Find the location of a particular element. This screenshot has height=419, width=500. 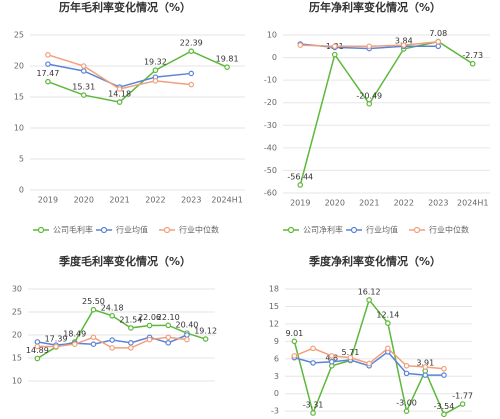

y-tick-label: 5 is located at coordinates (21, 159).